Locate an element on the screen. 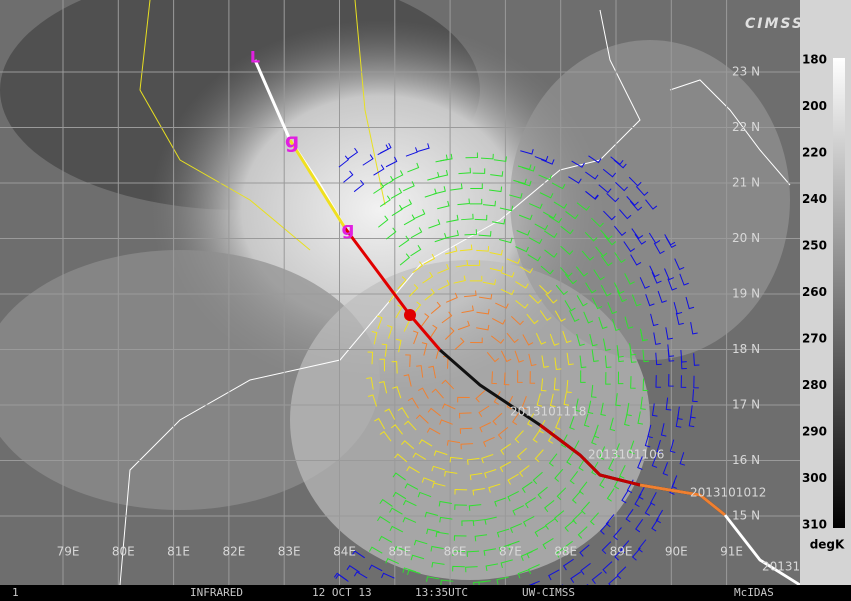 This screenshot has width=851, height=601. latitude-label: 15 N is located at coordinates (746, 516).